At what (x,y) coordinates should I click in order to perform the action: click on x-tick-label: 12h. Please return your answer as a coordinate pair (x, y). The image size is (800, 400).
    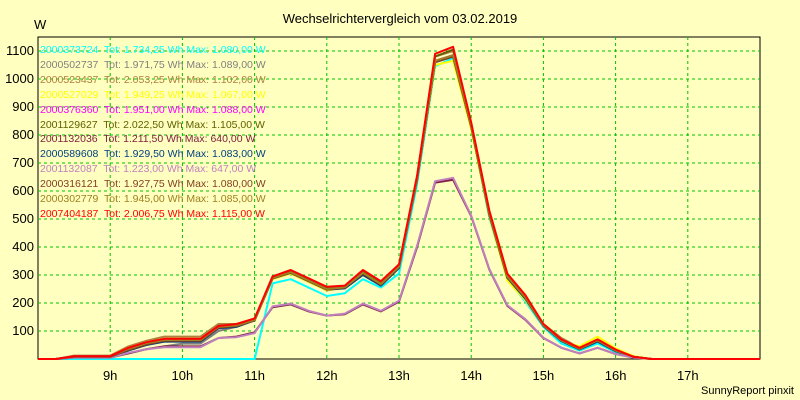
    Looking at the image, I should click on (327, 375).